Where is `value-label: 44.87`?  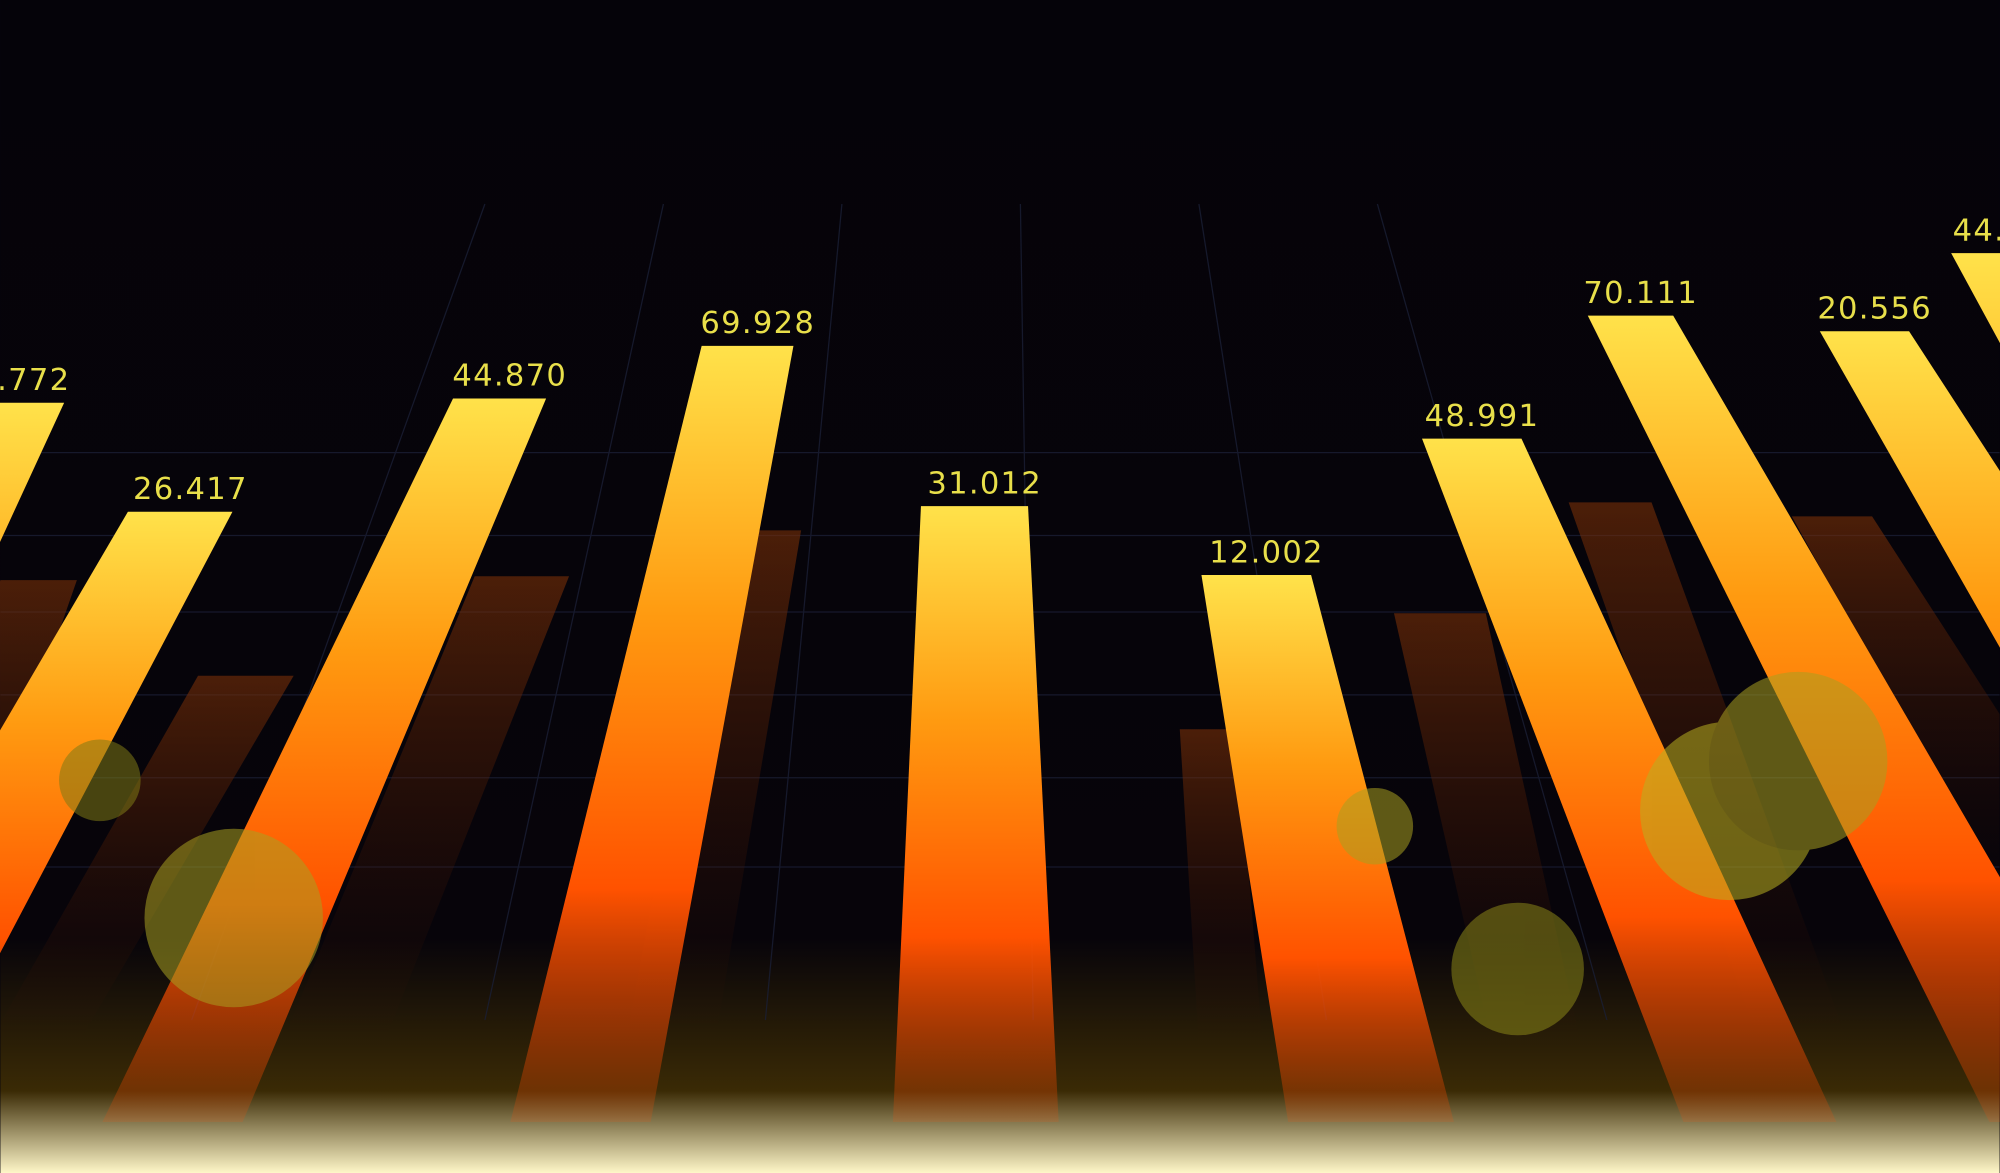 value-label: 44.87 is located at coordinates (1976, 230).